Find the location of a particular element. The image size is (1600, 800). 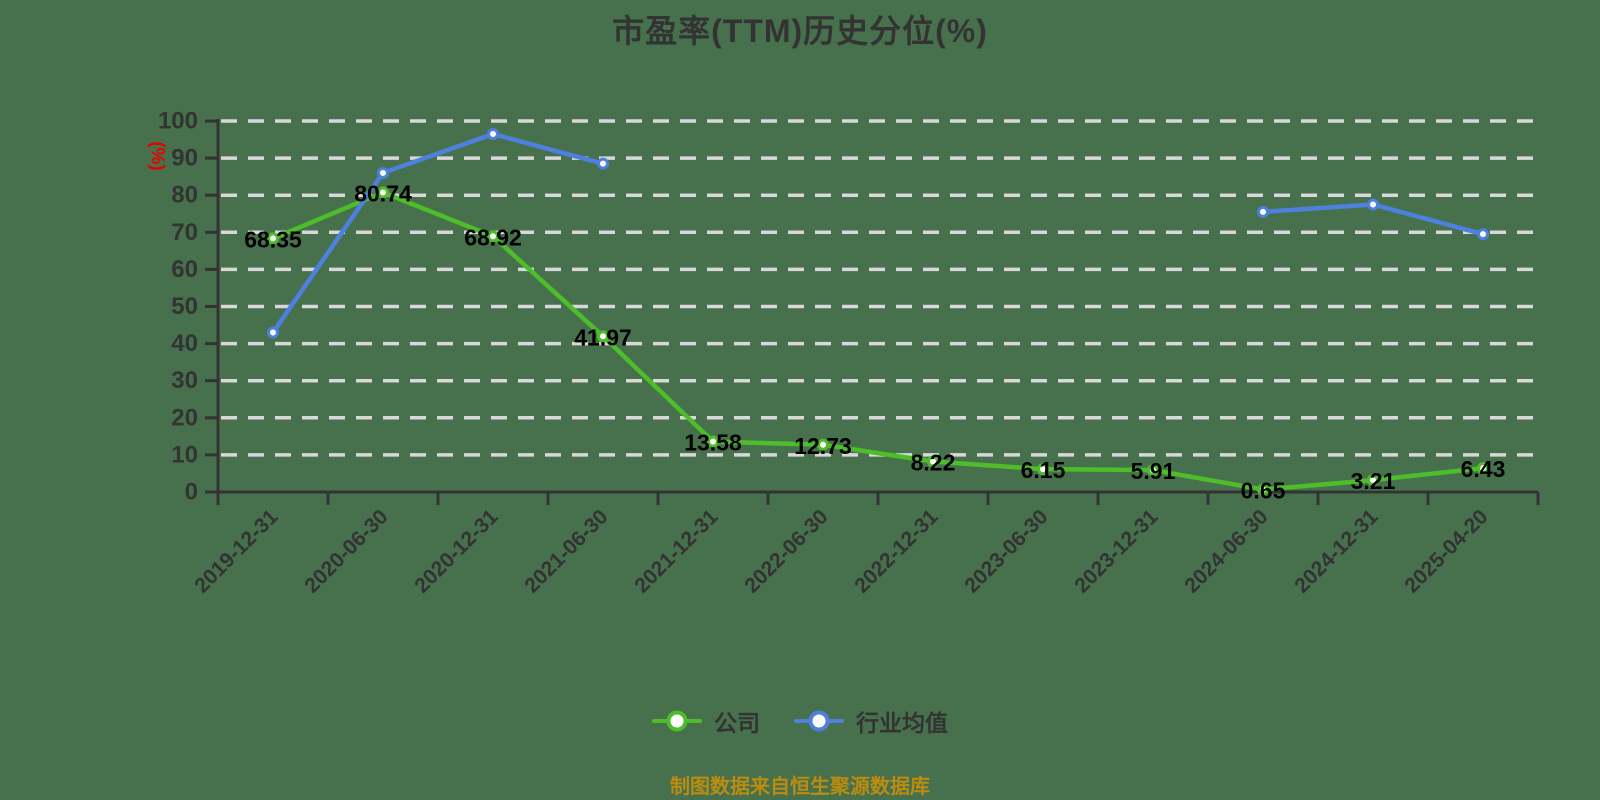

company-series-marker-icon is located at coordinates (677, 721).